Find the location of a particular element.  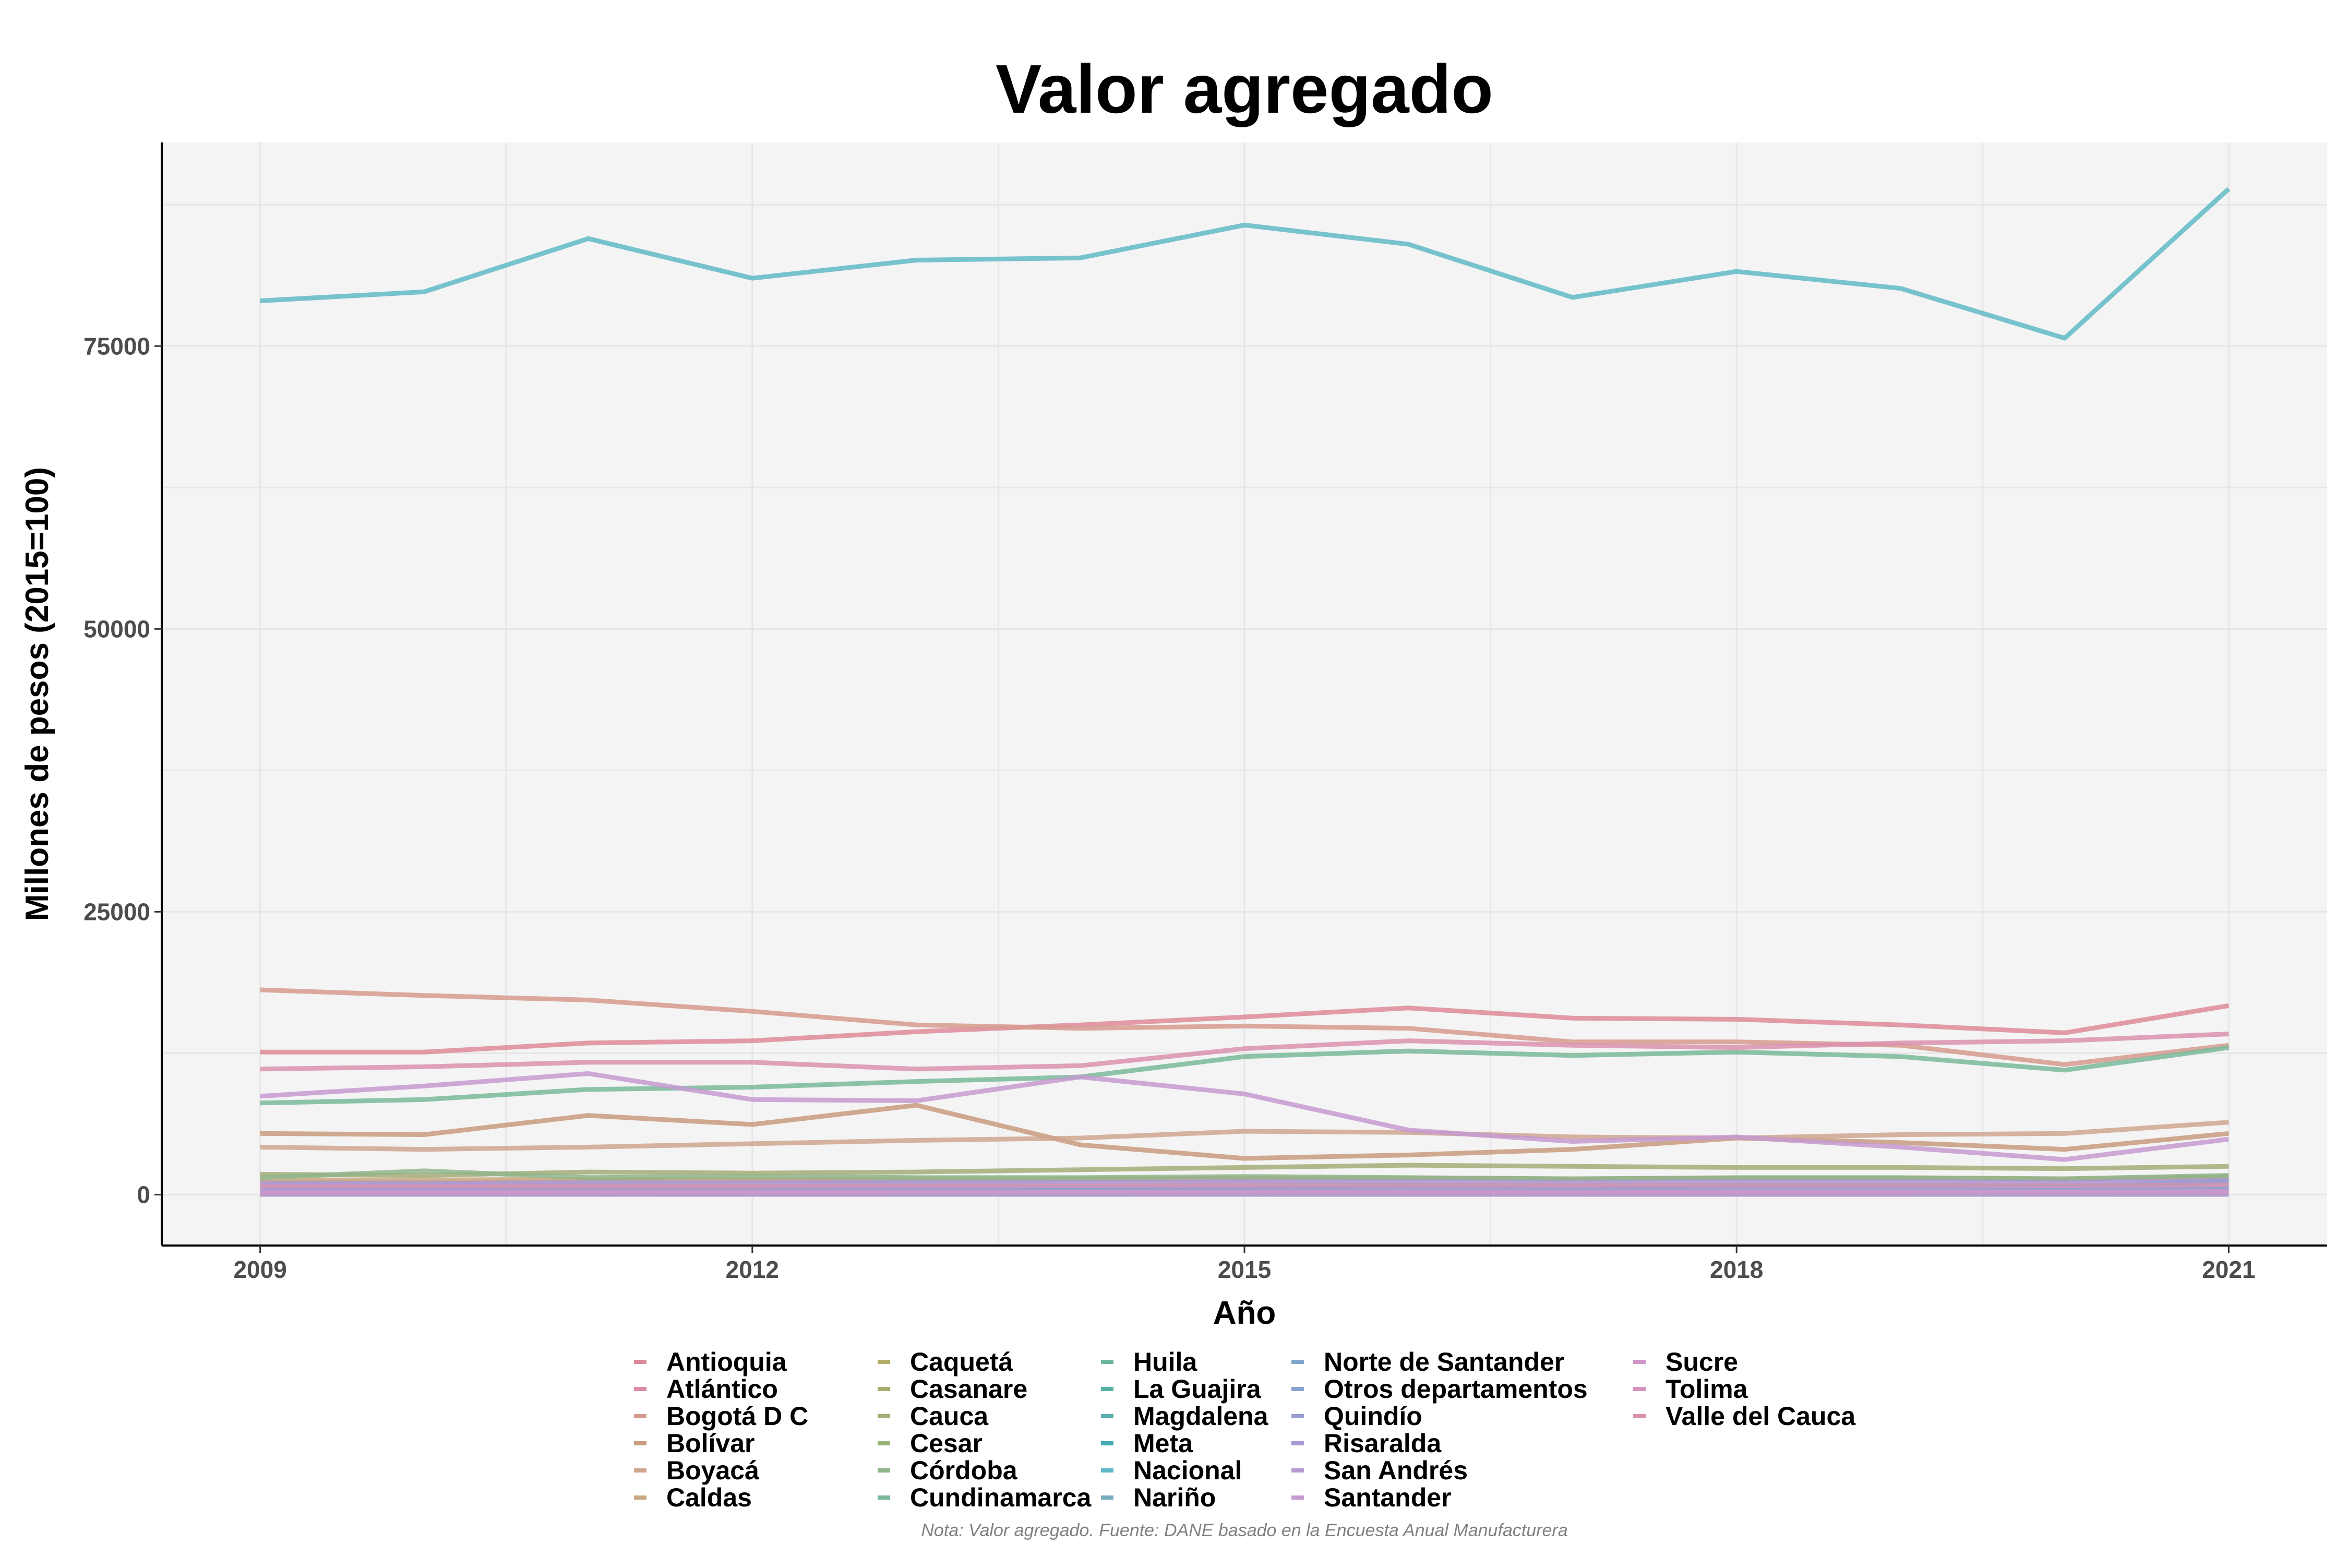

legend-label: Nariño is located at coordinates (1174, 1497).